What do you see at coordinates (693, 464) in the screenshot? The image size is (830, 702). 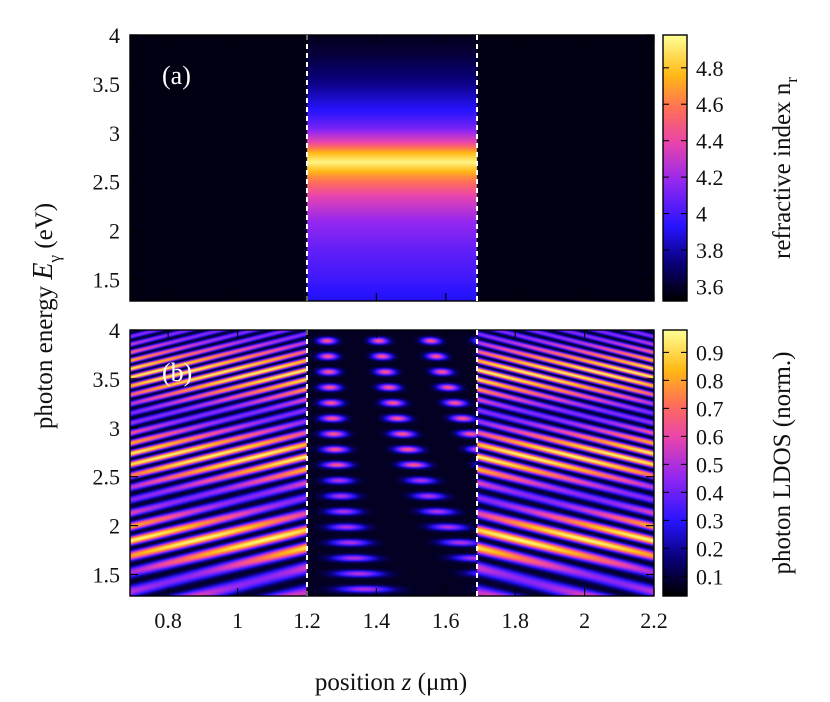 I see `colorbar-b-ticks: 0.1 0.2 0.3 0.4 0.5 0.6 0.7 0.8 0.9` at bounding box center [693, 464].